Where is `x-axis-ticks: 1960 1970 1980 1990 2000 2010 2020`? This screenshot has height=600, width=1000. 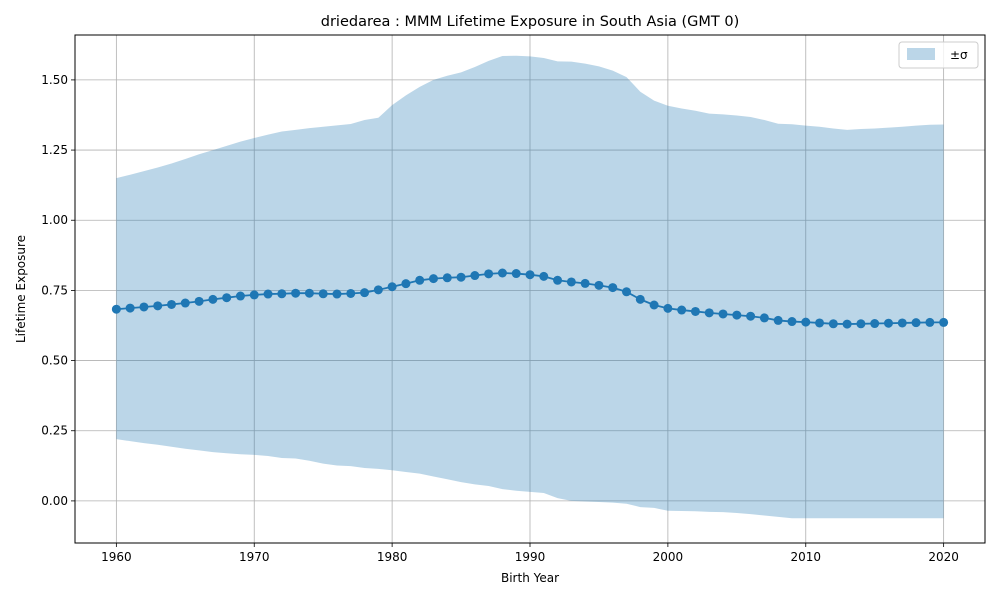 x-axis-ticks: 1960 1970 1980 1990 2000 2010 2020 is located at coordinates (530, 553).